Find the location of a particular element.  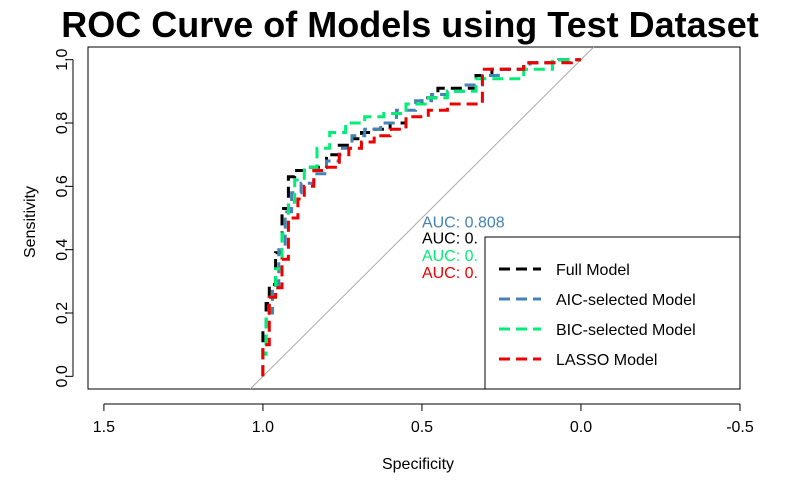

y-tick-label: 0.2 is located at coordinates (62, 313).